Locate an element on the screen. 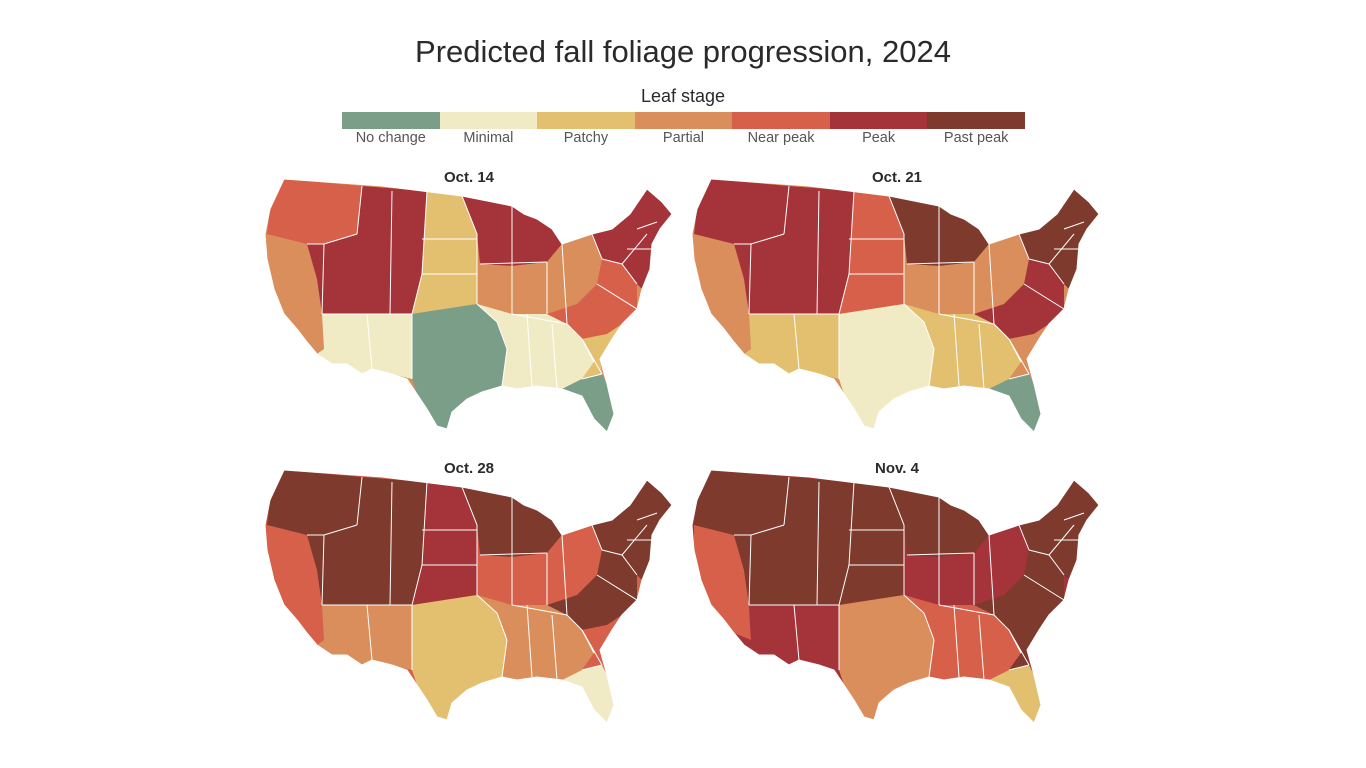  legend-item-peak: Peak is located at coordinates (878, 129).